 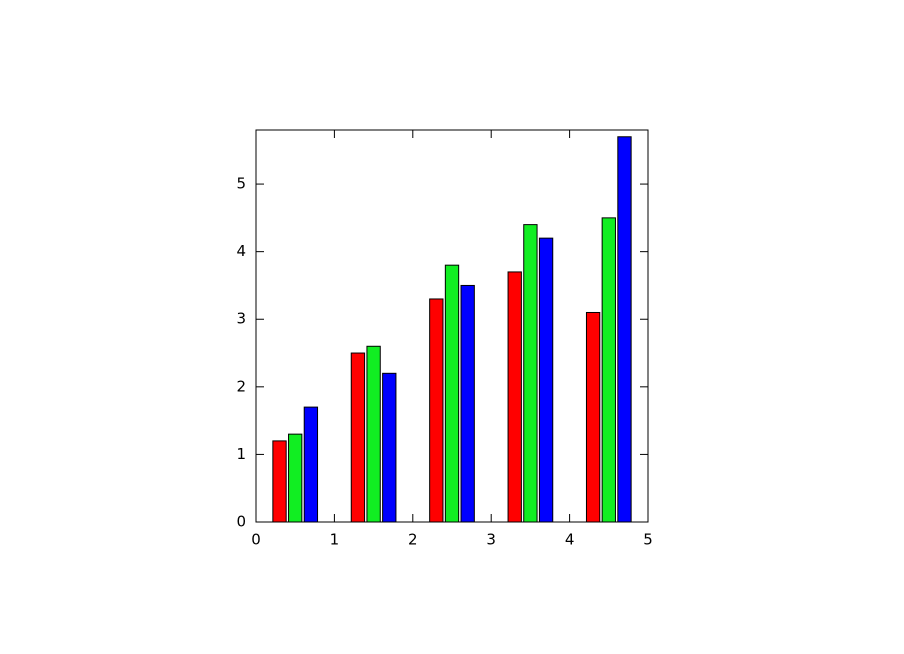 I want to click on x-tick-label: 3, so click(x=491, y=540).